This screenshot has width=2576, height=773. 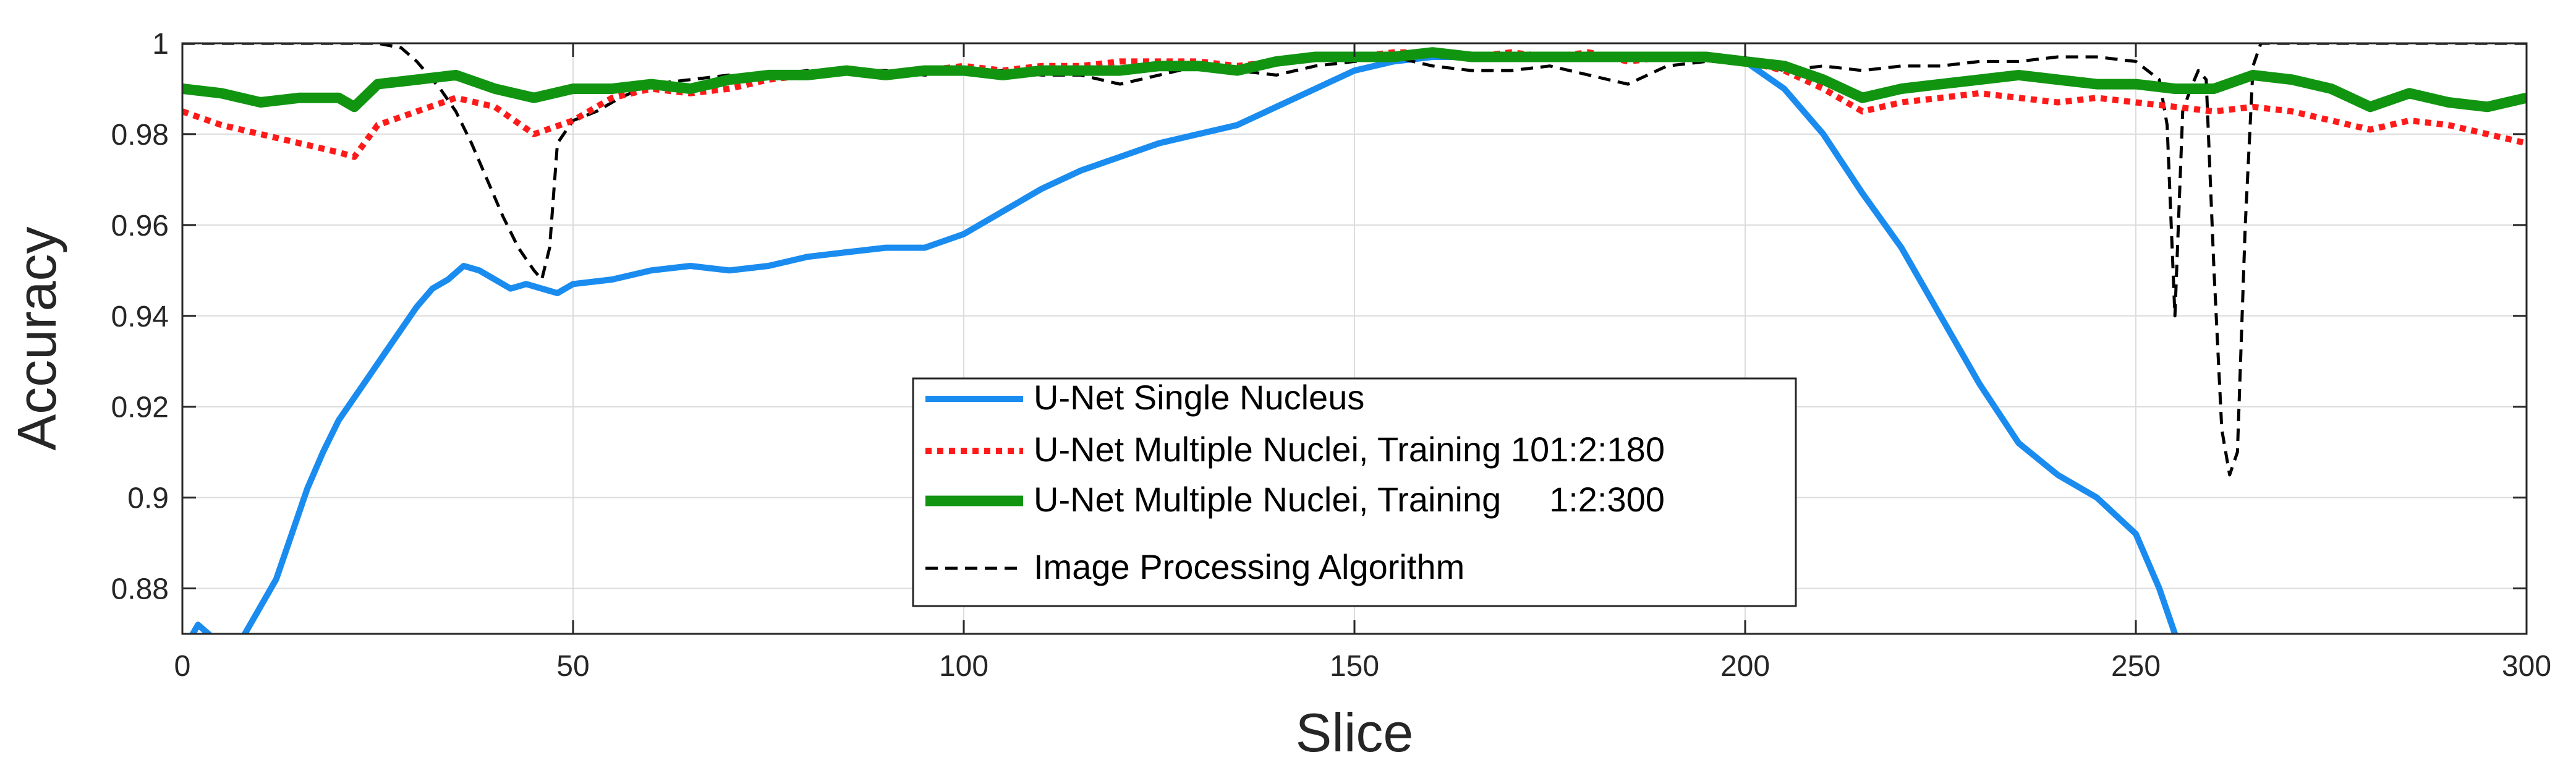 What do you see at coordinates (182, 666) in the screenshot?
I see `x-tick-label: 0` at bounding box center [182, 666].